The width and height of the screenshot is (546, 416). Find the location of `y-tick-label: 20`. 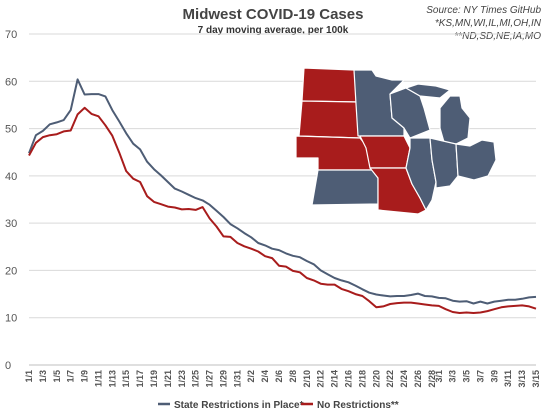

y-tick-label: 20 is located at coordinates (11, 271).